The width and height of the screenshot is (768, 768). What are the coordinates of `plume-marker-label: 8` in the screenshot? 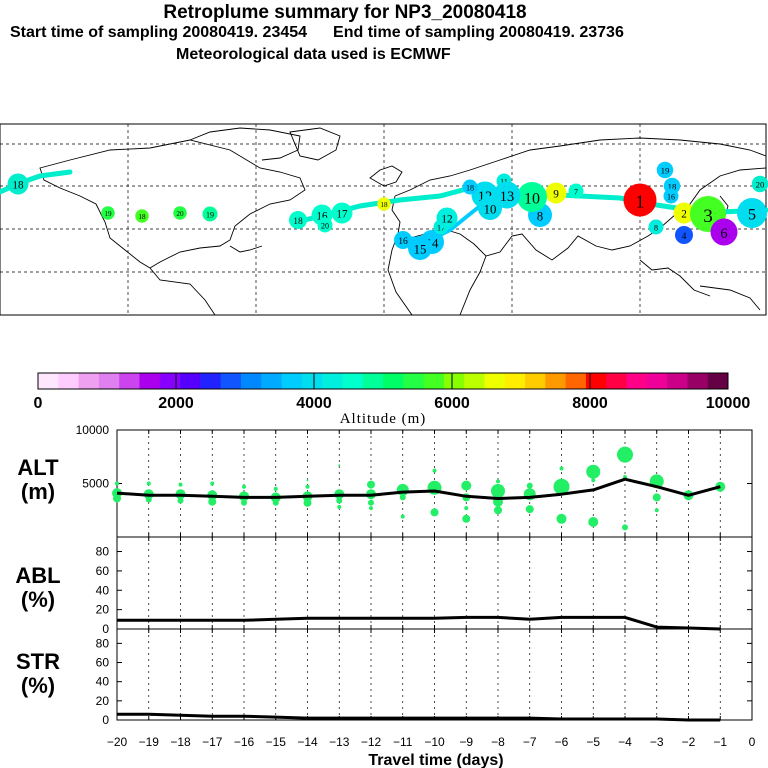 It's located at (540, 216).